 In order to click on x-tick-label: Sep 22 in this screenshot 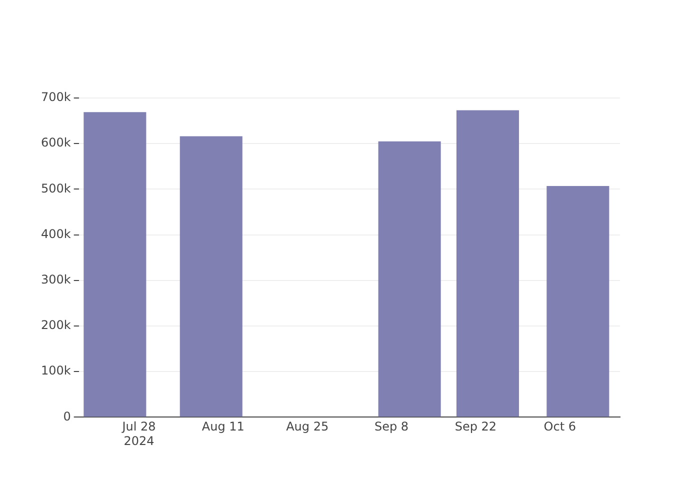, I will do `click(475, 427)`.